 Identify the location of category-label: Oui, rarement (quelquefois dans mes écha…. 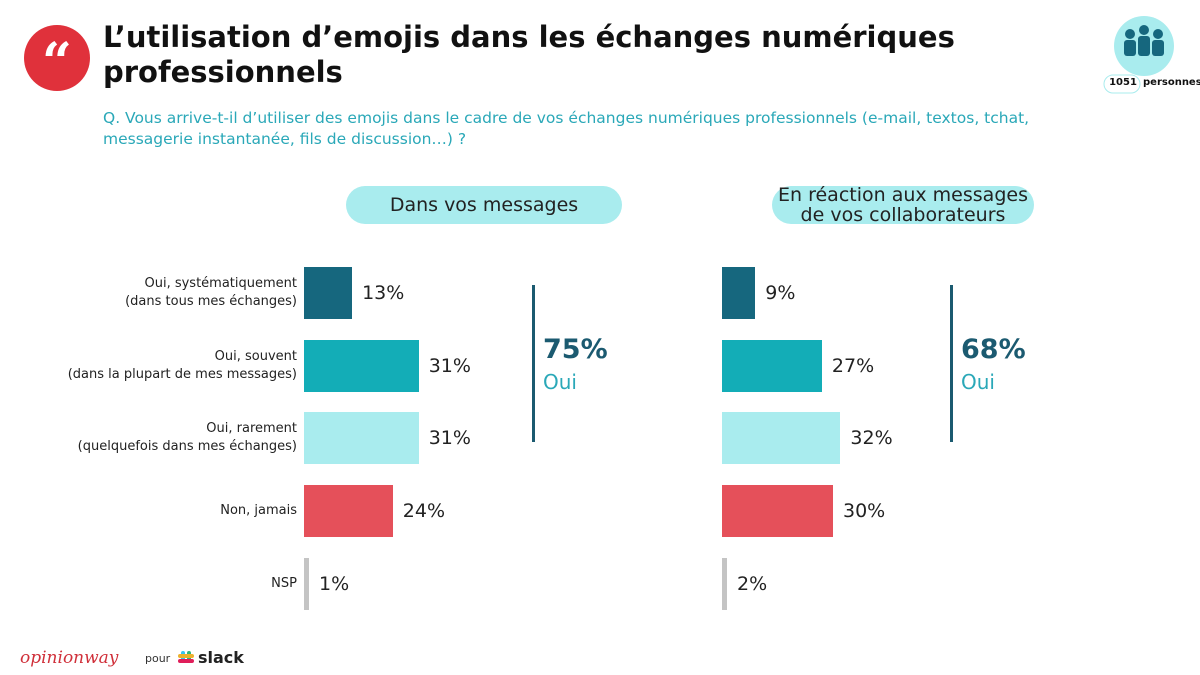
(187, 437).